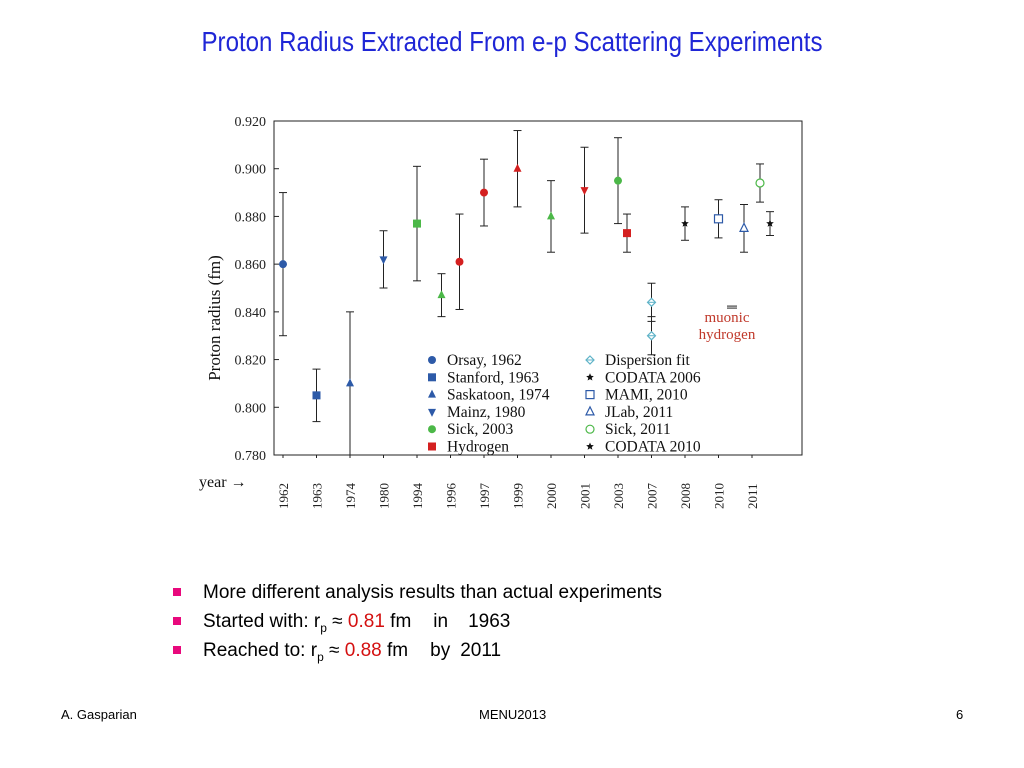 Image resolution: width=1024 pixels, height=768 pixels. I want to click on legend-item: Stanford, 1963, so click(483, 377).